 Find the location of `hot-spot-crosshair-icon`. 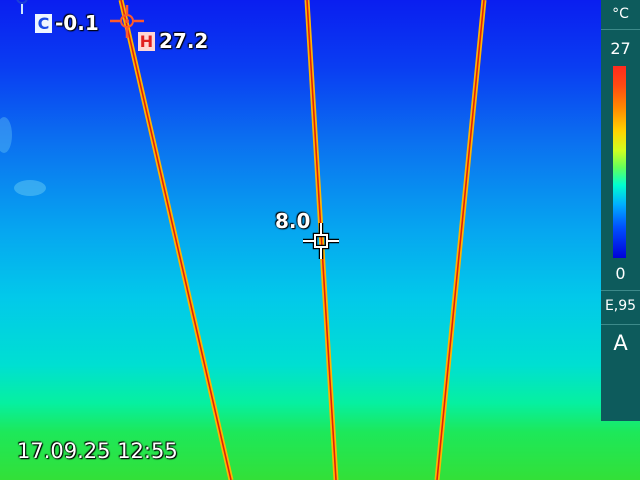

hot-spot-crosshair-icon is located at coordinates (127, 21).